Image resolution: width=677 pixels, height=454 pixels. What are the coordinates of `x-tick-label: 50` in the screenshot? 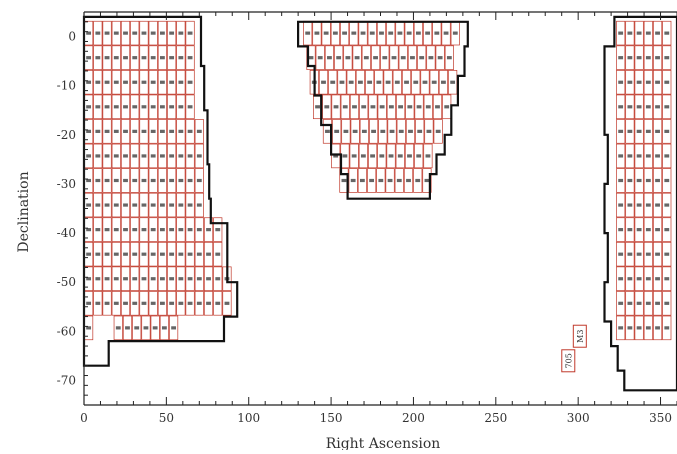 It's located at (166, 418).